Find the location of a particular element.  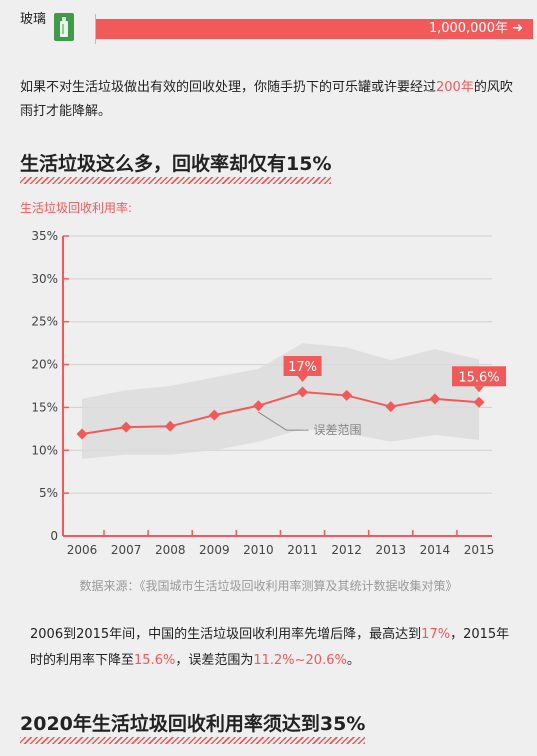

callout-label: 17% is located at coordinates (302, 367).